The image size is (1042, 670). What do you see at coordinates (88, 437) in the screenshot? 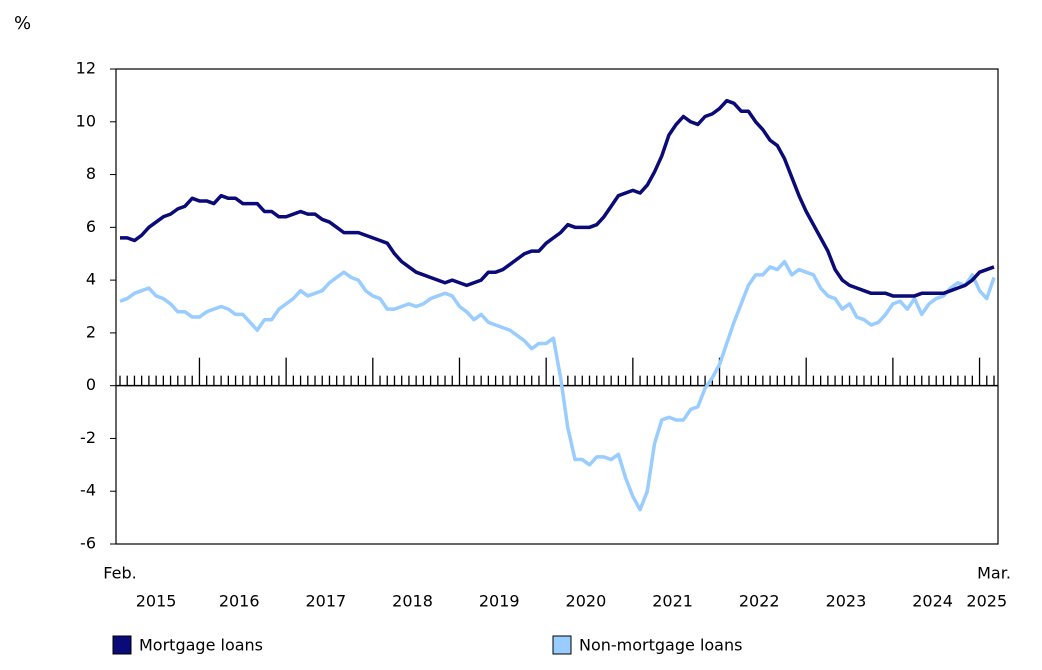
I see `y-tick-label: -2` at bounding box center [88, 437].